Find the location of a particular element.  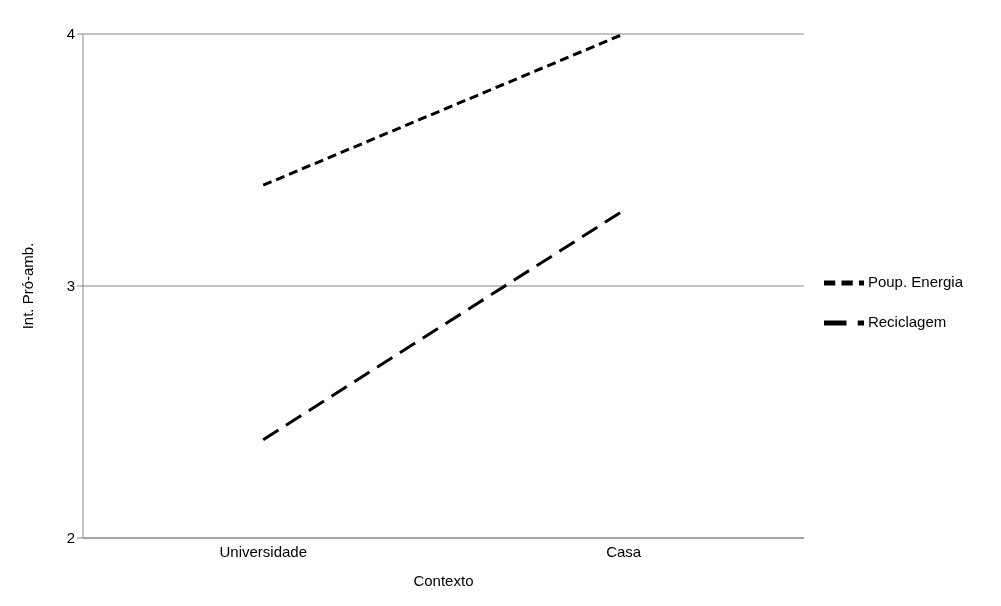

legend-label: Poup. Energia is located at coordinates (915, 281).